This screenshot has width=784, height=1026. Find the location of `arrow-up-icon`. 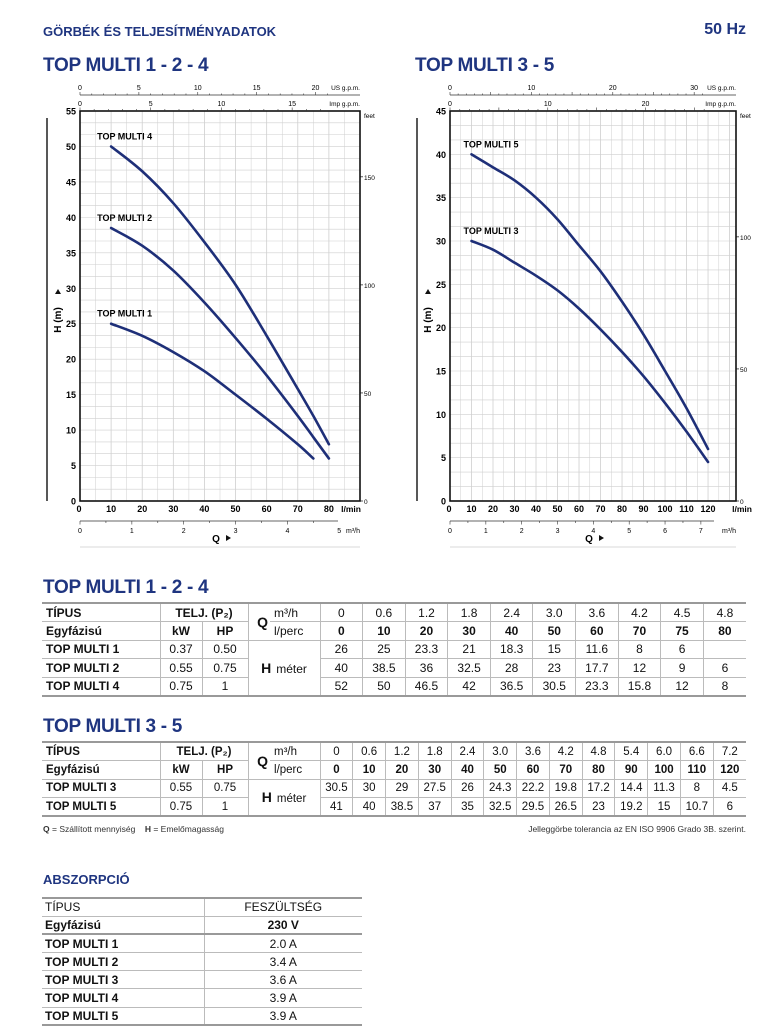

arrow-up-icon is located at coordinates (58, 291).